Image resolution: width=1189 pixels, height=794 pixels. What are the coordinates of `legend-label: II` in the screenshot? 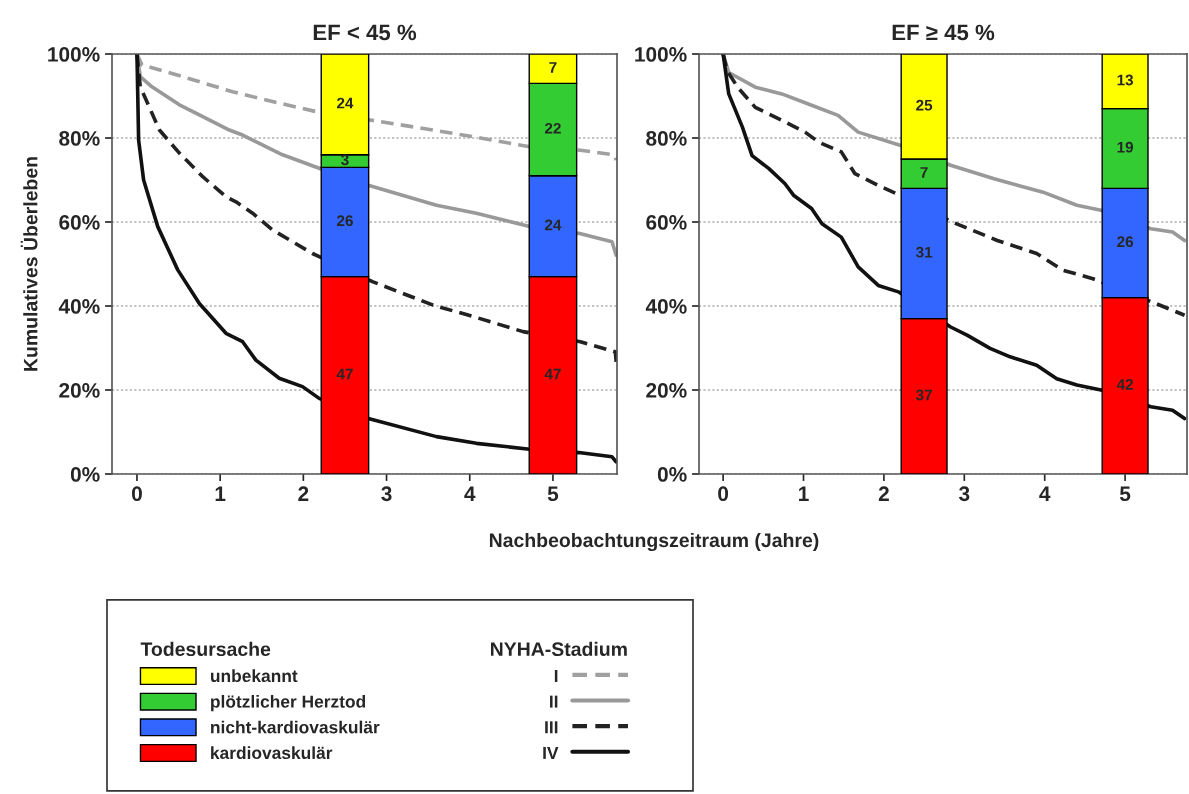 It's located at (554, 701).